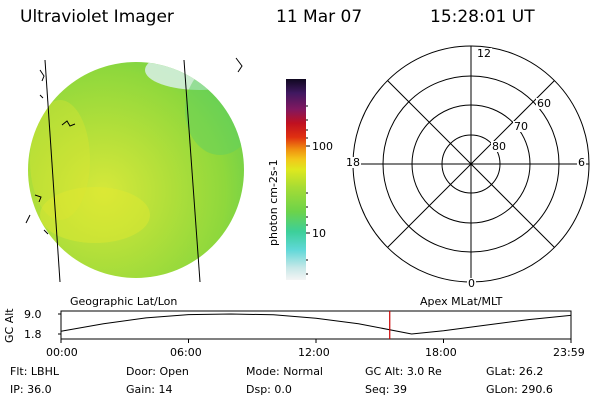 The height and width of the screenshot is (400, 600). What do you see at coordinates (521, 126) in the screenshot?
I see `lat-label-70: 70` at bounding box center [521, 126].